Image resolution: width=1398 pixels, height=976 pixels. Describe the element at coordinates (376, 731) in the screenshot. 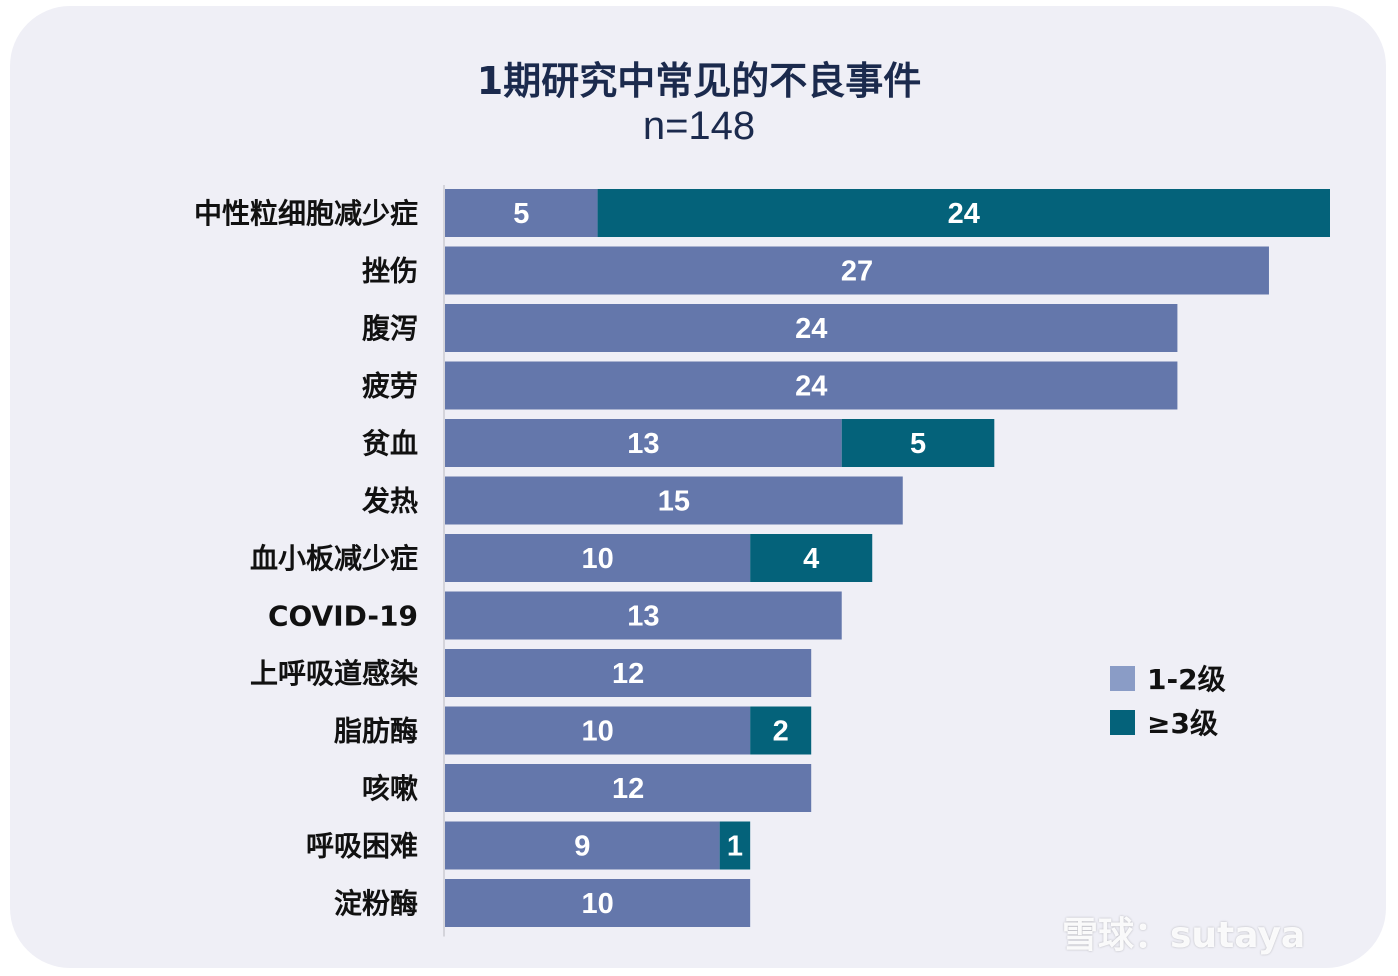

I see `category-label: 脂肪酶` at that location.